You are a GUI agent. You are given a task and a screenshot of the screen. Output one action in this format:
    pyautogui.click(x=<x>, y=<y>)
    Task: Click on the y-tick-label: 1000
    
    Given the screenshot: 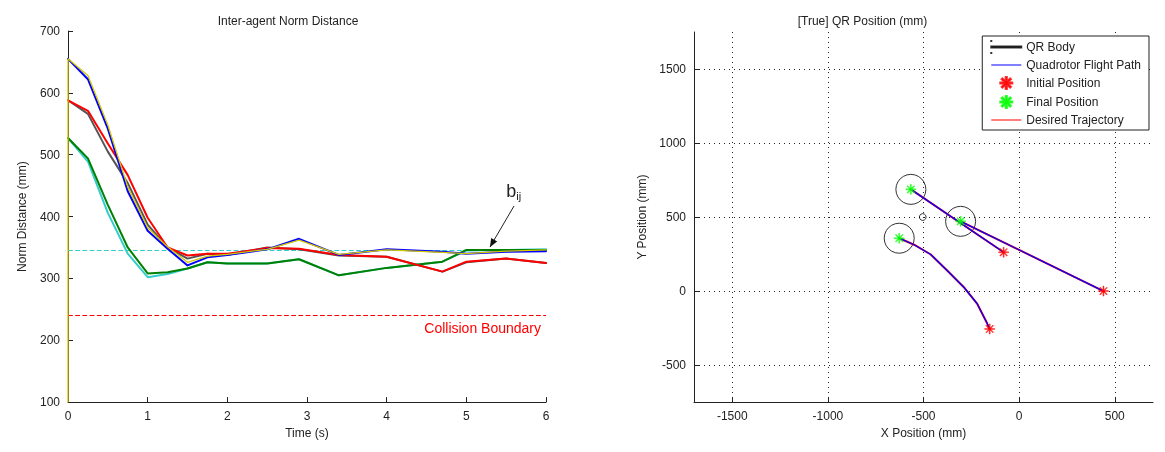 What is the action you would take?
    pyautogui.click(x=673, y=143)
    